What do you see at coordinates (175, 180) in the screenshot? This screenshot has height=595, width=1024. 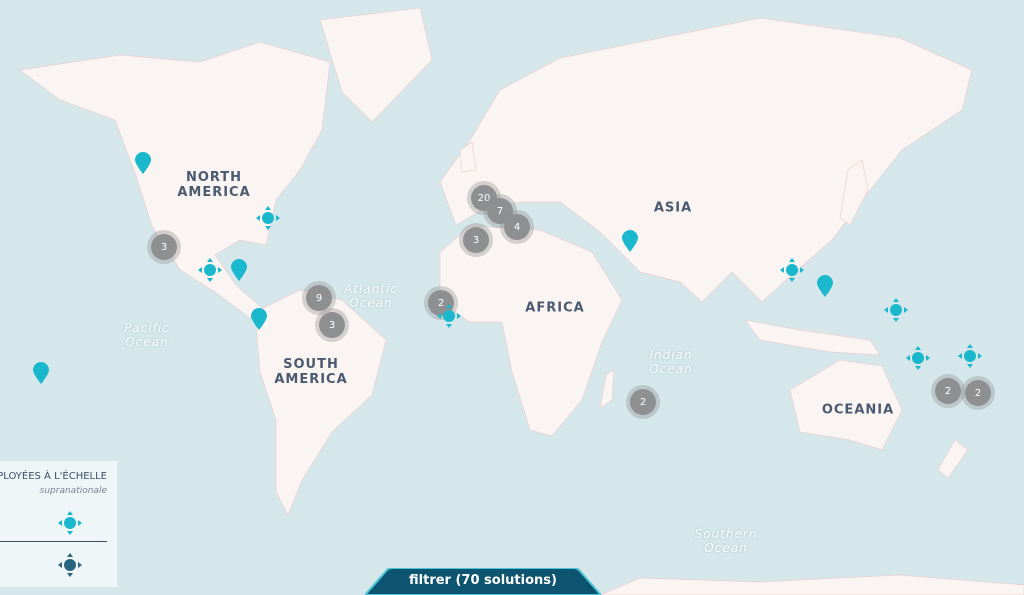 I see `land-north-america` at bounding box center [175, 180].